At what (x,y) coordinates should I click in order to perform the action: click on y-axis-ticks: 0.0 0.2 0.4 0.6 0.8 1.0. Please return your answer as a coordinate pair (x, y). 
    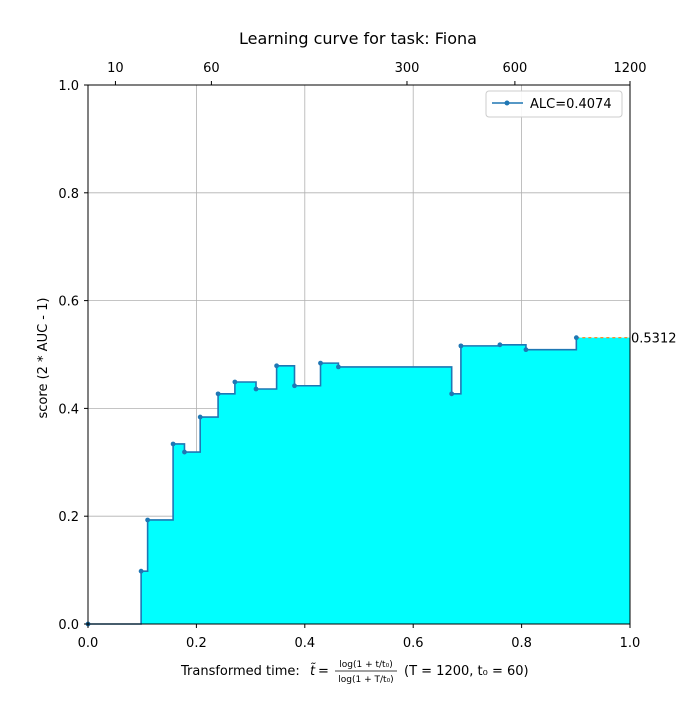
    Looking at the image, I should click on (73, 356).